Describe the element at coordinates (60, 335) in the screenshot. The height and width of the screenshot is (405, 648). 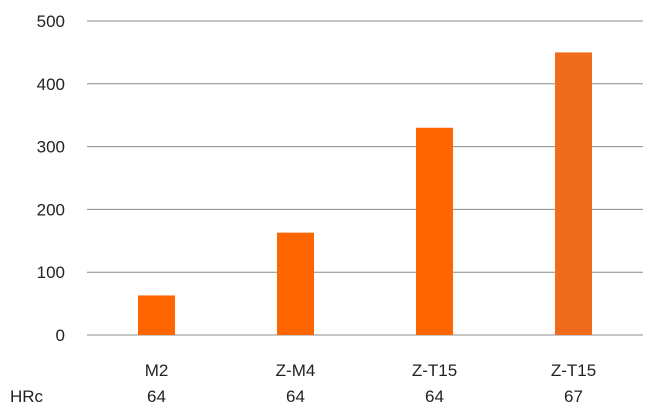
I see `y-tick-label: 0` at that location.